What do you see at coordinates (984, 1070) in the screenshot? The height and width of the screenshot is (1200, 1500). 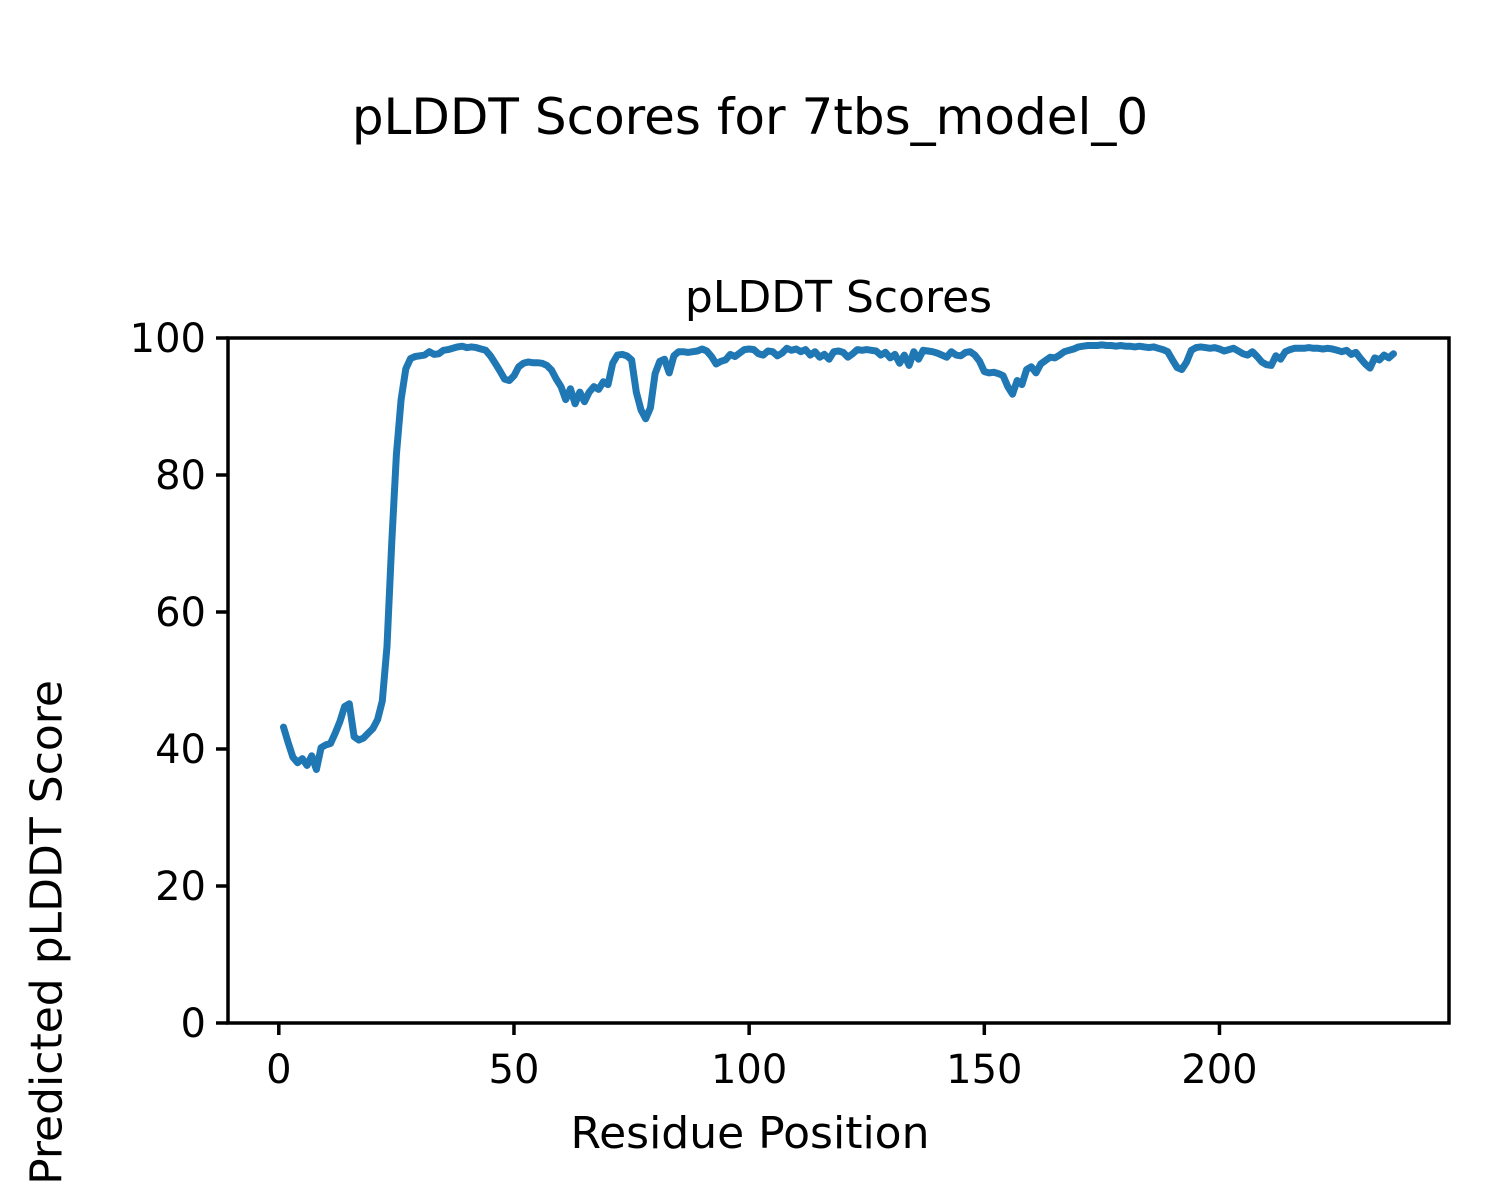 I see `x-tick-label: 150` at bounding box center [984, 1070].